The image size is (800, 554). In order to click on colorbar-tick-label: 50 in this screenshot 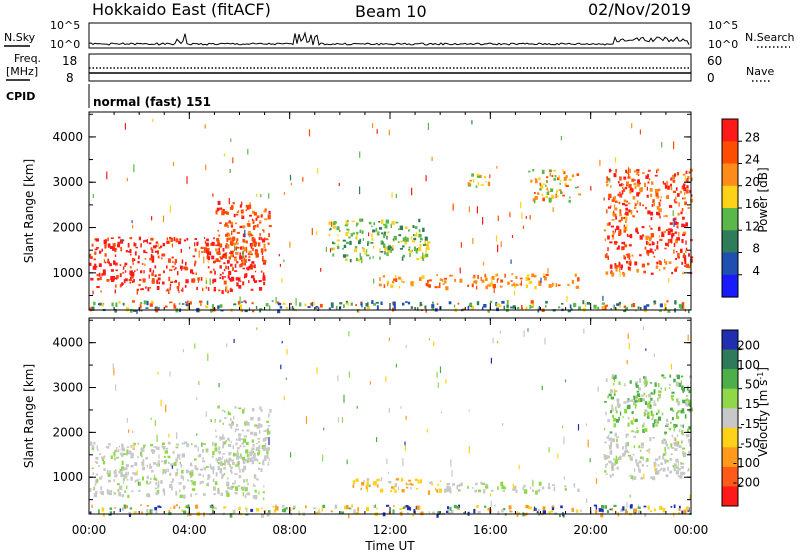, I will do `click(752, 385)`.